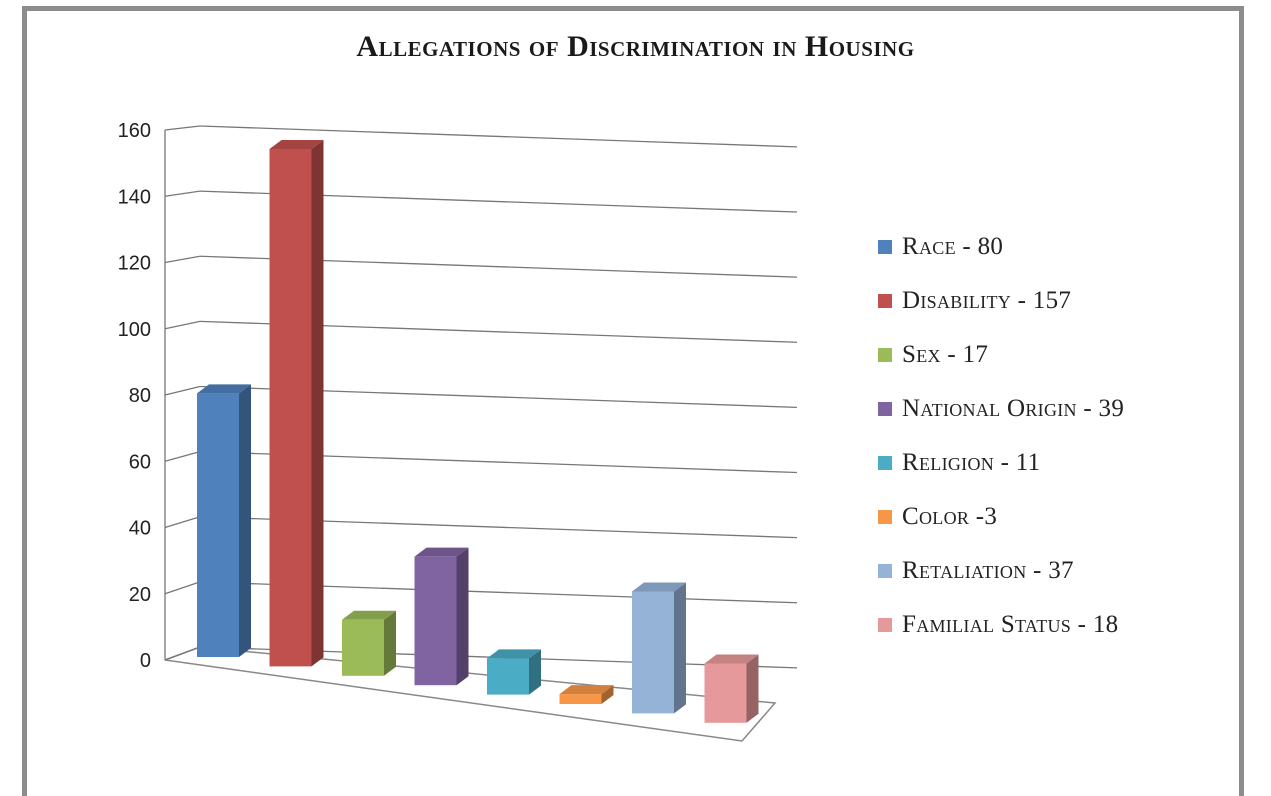 The height and width of the screenshot is (796, 1271). Describe the element at coordinates (1001, 517) in the screenshot. I see `legend-item: Color -3` at that location.